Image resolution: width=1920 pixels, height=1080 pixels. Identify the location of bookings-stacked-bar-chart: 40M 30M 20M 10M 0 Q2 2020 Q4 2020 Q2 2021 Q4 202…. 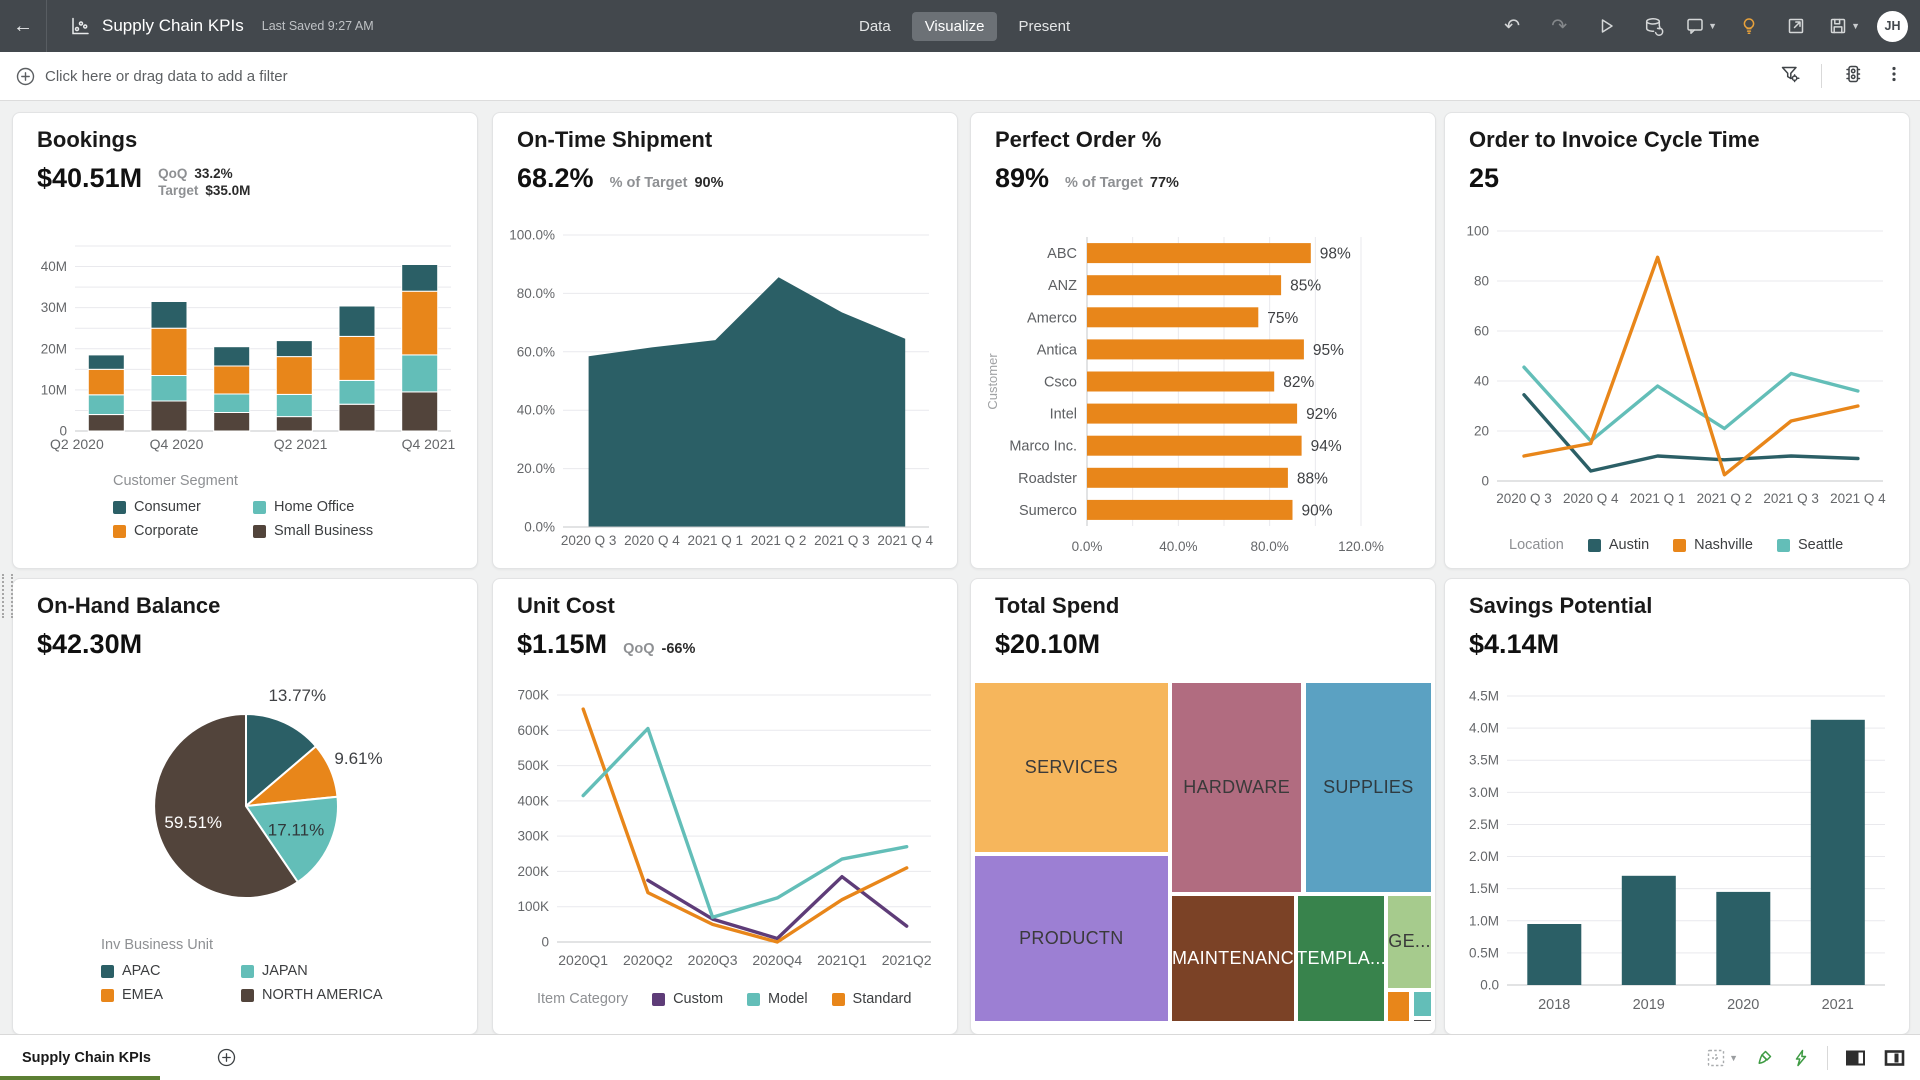
(245, 344).